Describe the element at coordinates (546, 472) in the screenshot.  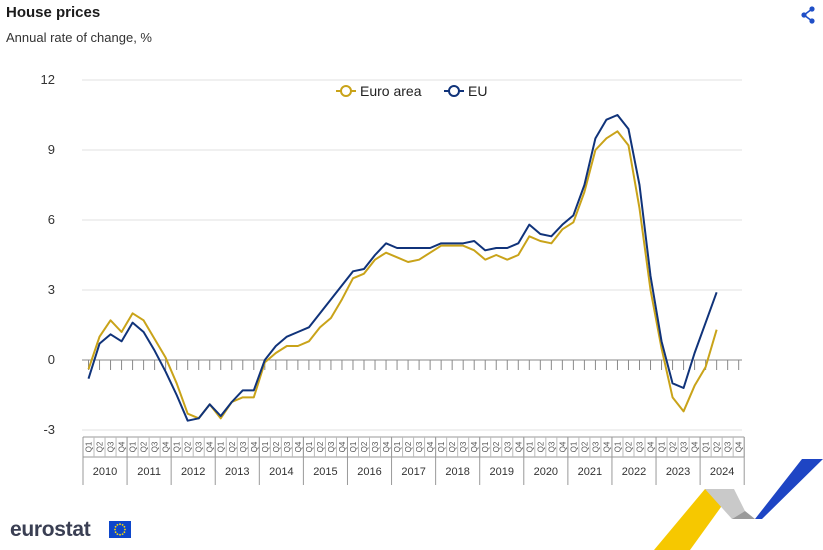
I see `year-tick-label: 2020` at that location.